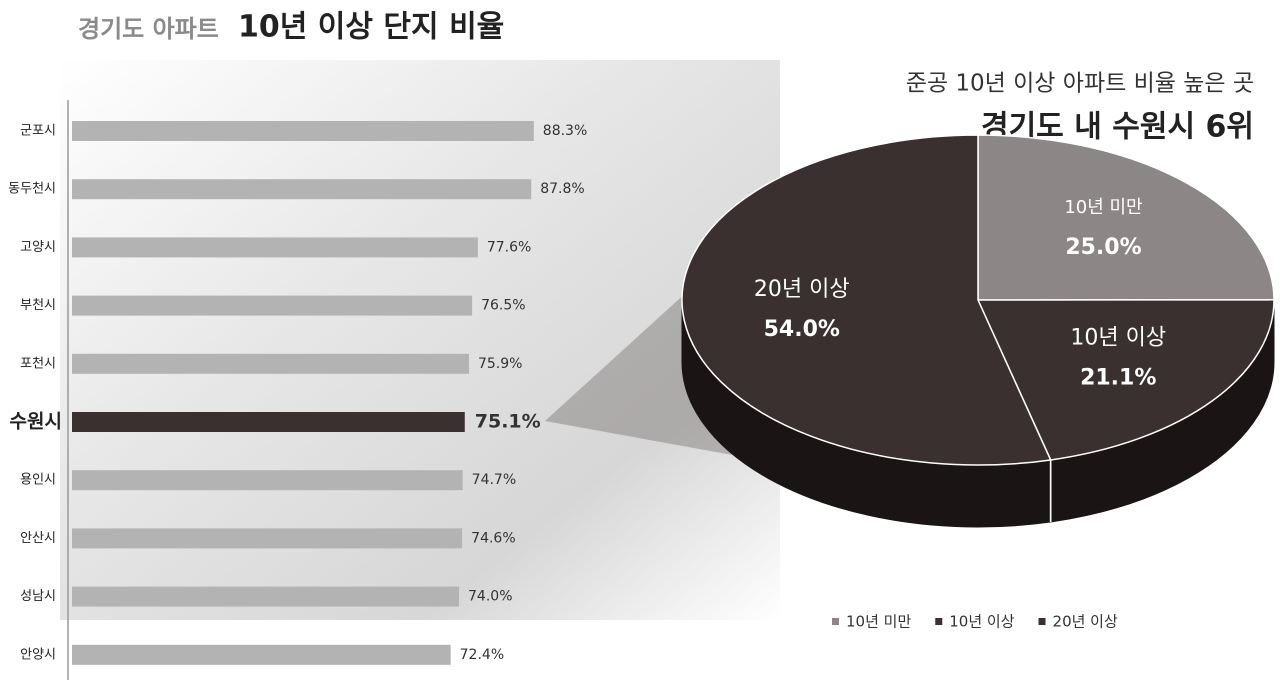 This screenshot has width=1280, height=682. What do you see at coordinates (802, 289) in the screenshot?
I see `slice-label: 20년 이상` at bounding box center [802, 289].